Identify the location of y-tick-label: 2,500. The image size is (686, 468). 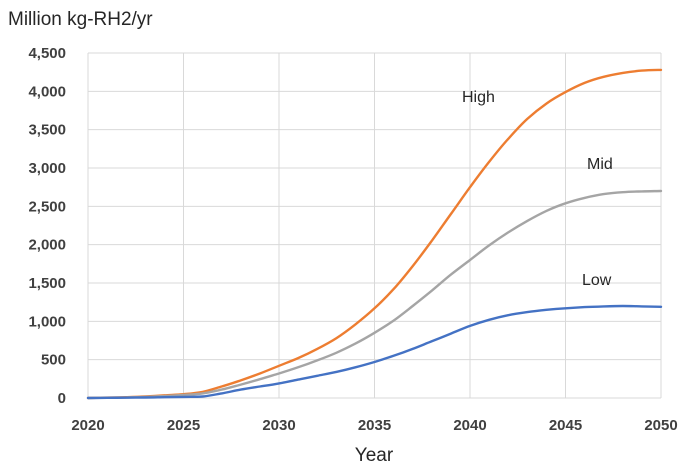
(47, 206).